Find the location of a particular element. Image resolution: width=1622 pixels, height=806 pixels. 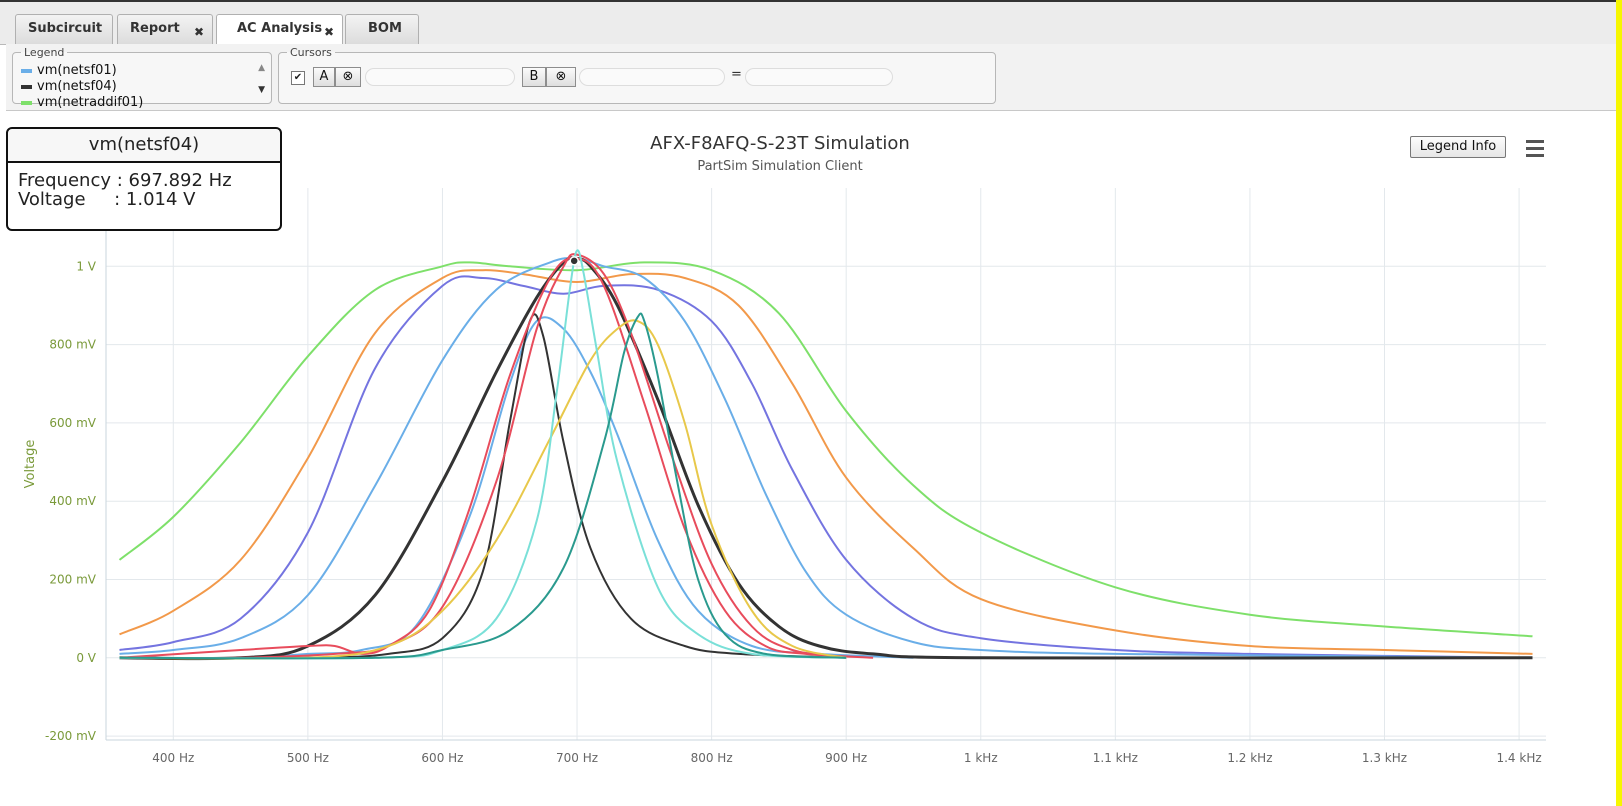

cursor-b-button: B is located at coordinates (534, 77).